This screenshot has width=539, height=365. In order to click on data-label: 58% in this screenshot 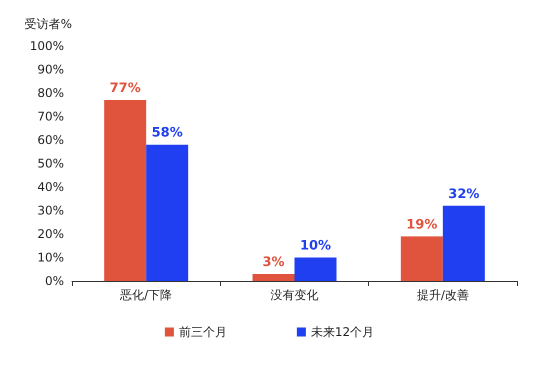, I will do `click(167, 133)`.